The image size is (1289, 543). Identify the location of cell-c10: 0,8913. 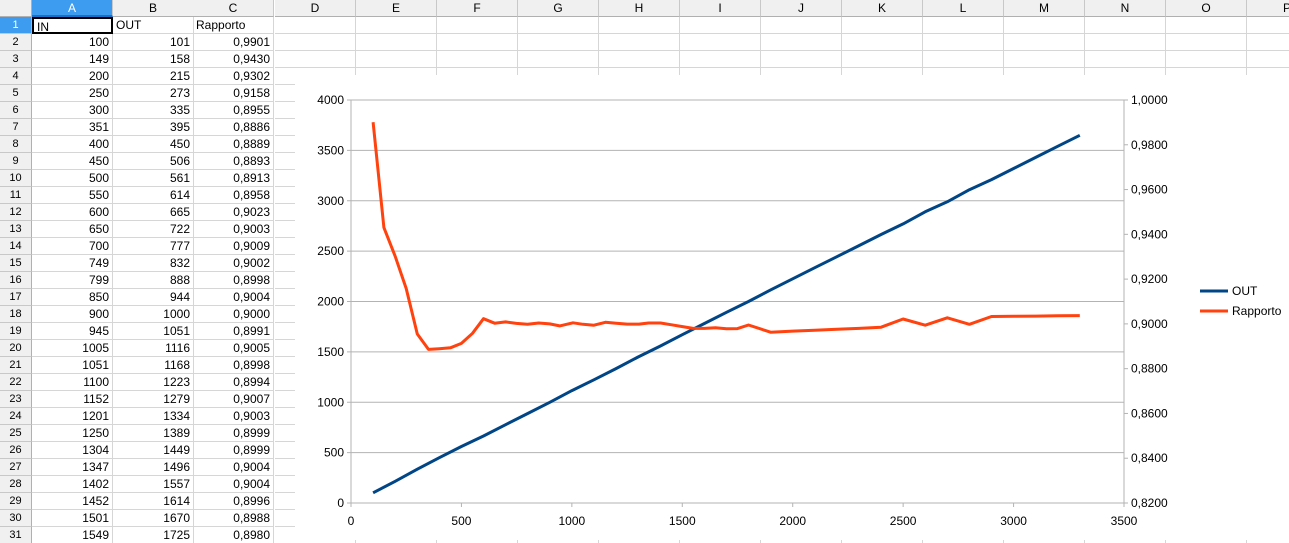
(233, 178).